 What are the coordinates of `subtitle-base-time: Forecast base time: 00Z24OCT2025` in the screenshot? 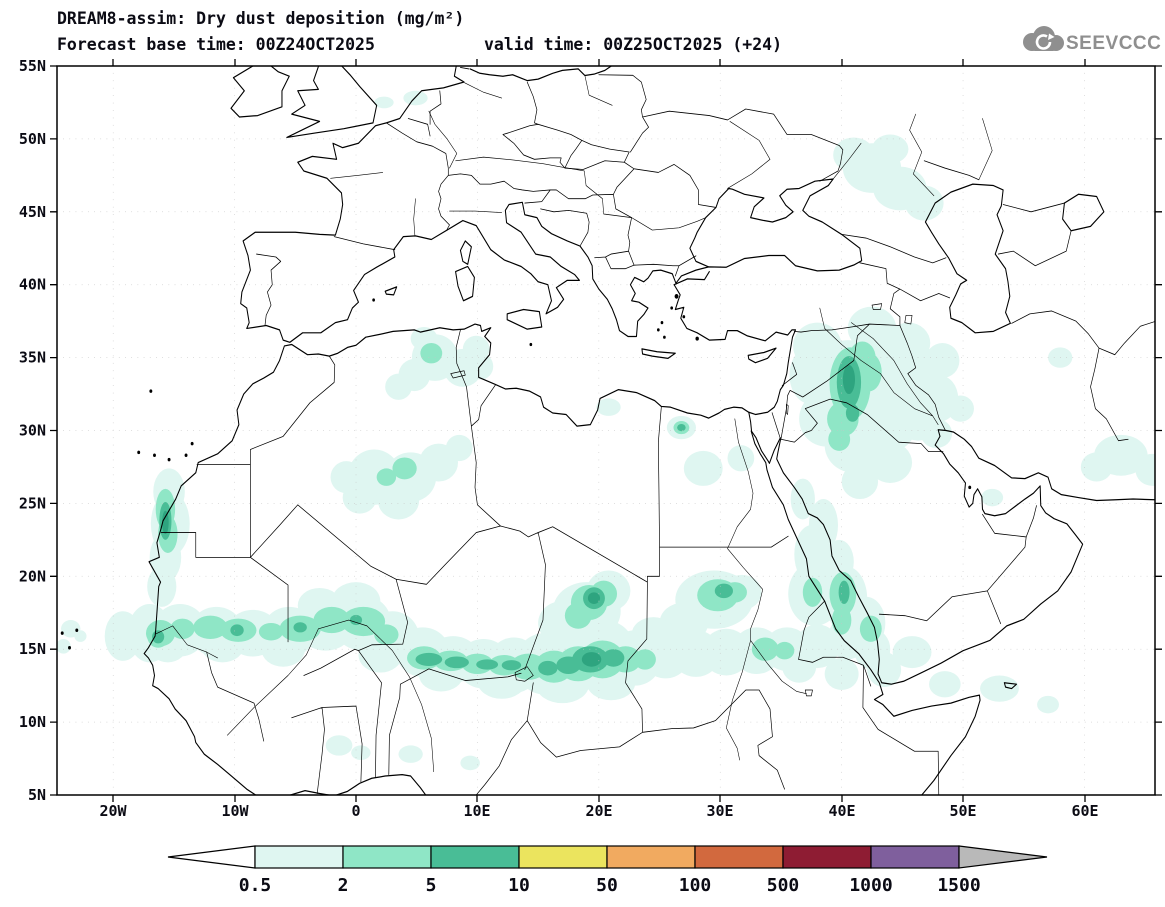 It's located at (216, 44).